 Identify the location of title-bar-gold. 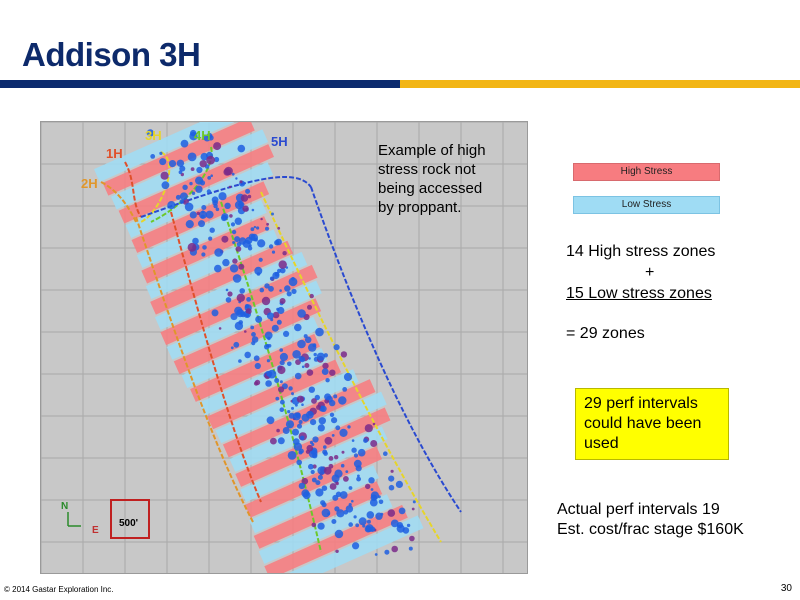
(600, 84).